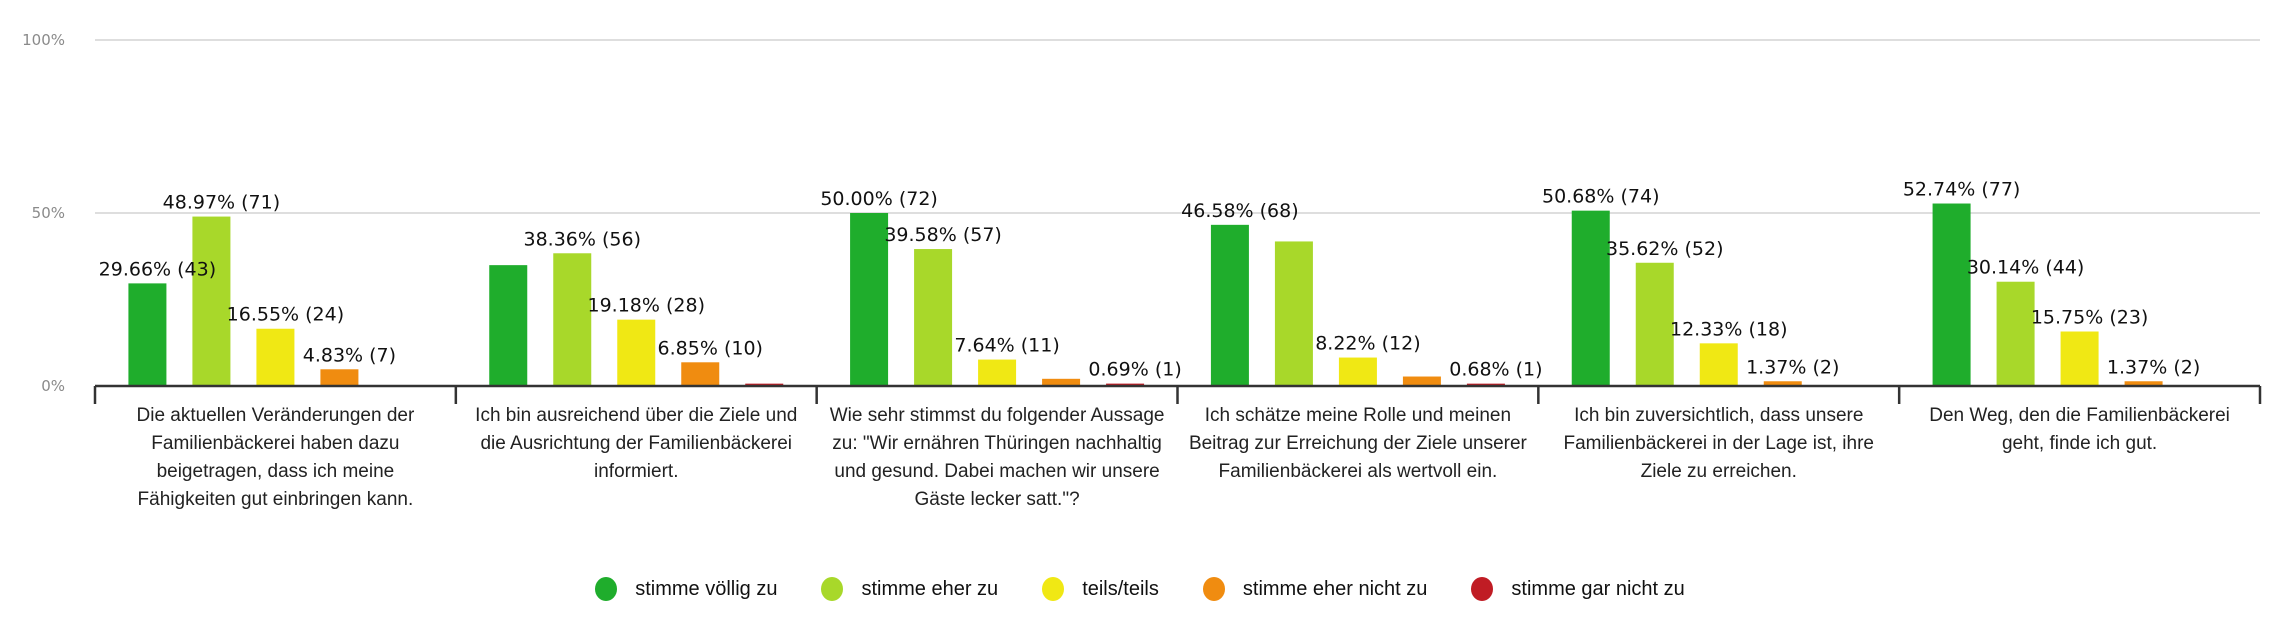 The height and width of the screenshot is (641, 2280). What do you see at coordinates (158, 269) in the screenshot?
I see `data-label: 29.66% (43)` at bounding box center [158, 269].